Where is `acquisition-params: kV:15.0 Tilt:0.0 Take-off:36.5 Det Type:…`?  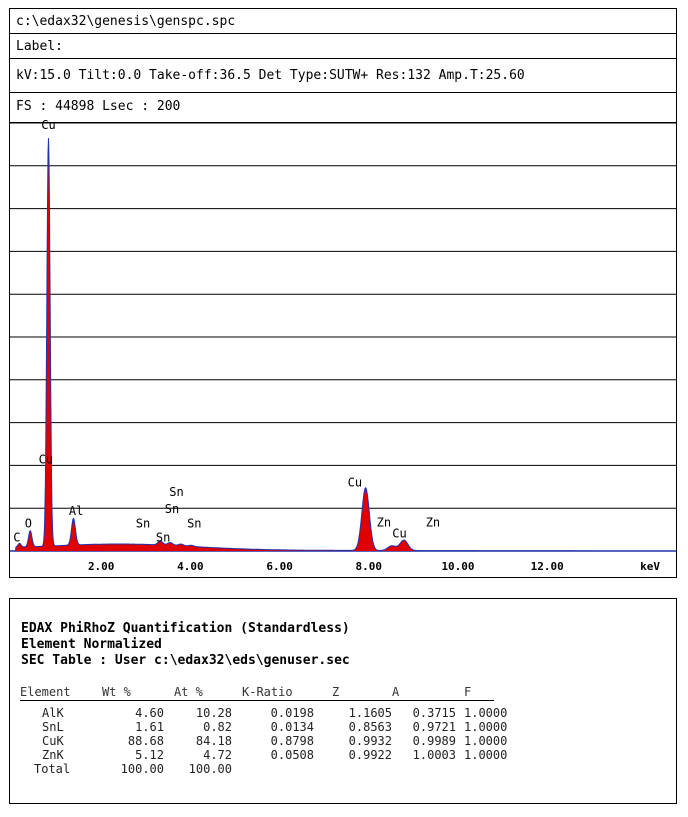
acquisition-params: kV:15.0 Tilt:0.0 Take-off:36.5 Det Type:… is located at coordinates (343, 76).